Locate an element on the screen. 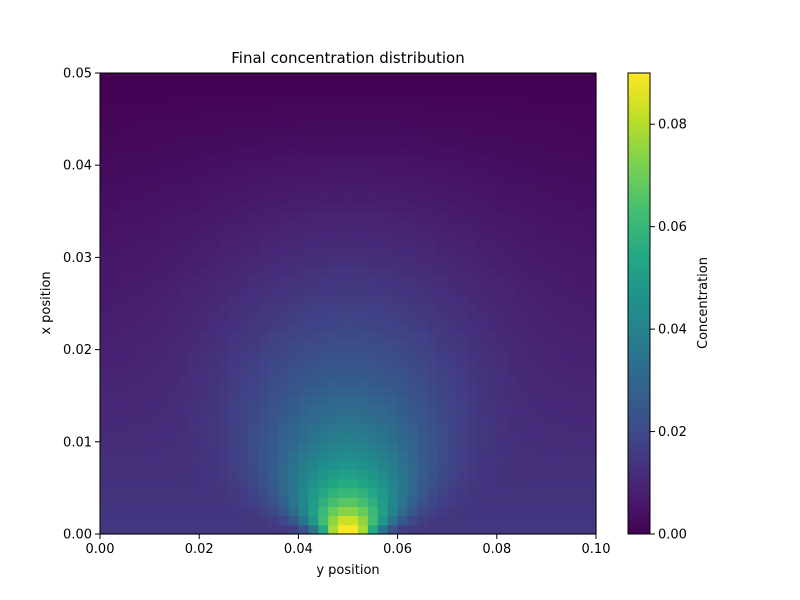 The width and height of the screenshot is (800, 600). colorbar-tick-label: 0.08 is located at coordinates (672, 125).